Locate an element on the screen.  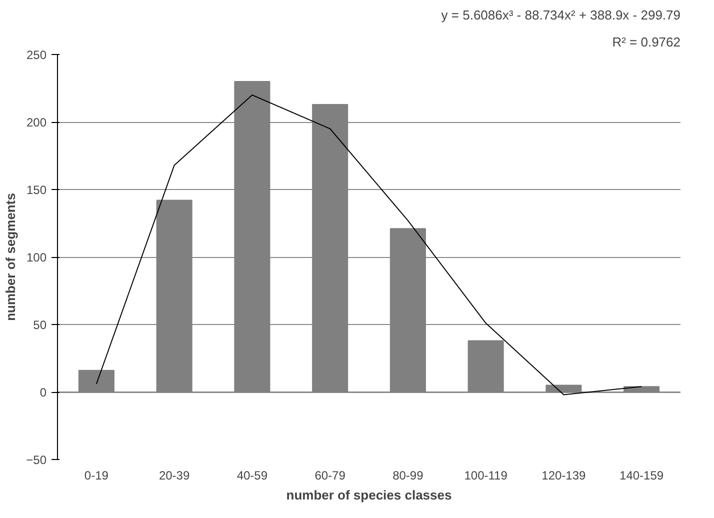
text: y = 5.6086x³ - 88.734x² + 388.9x - 299.79 is located at coordinates (561, 15).